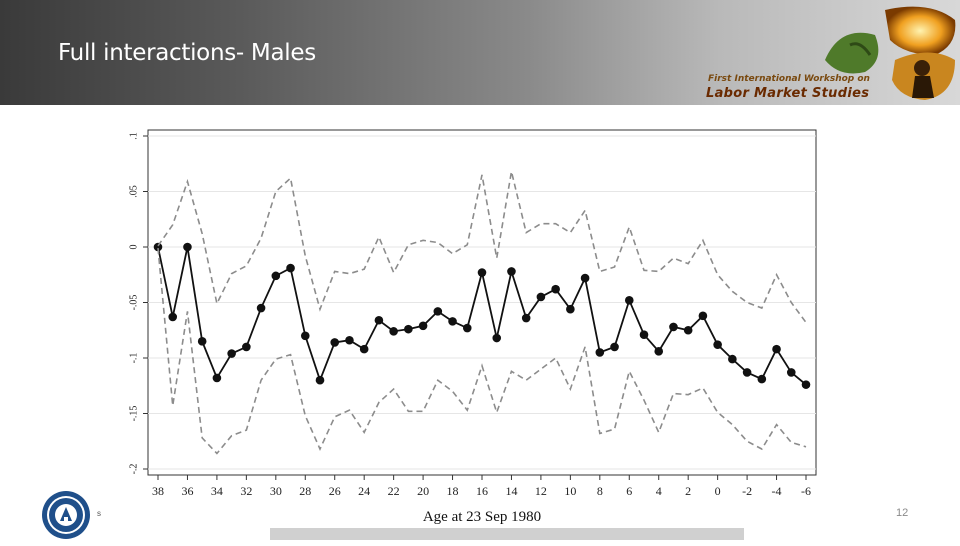  Describe the element at coordinates (335, 491) in the screenshot. I see `x-tick-label: 26` at that location.